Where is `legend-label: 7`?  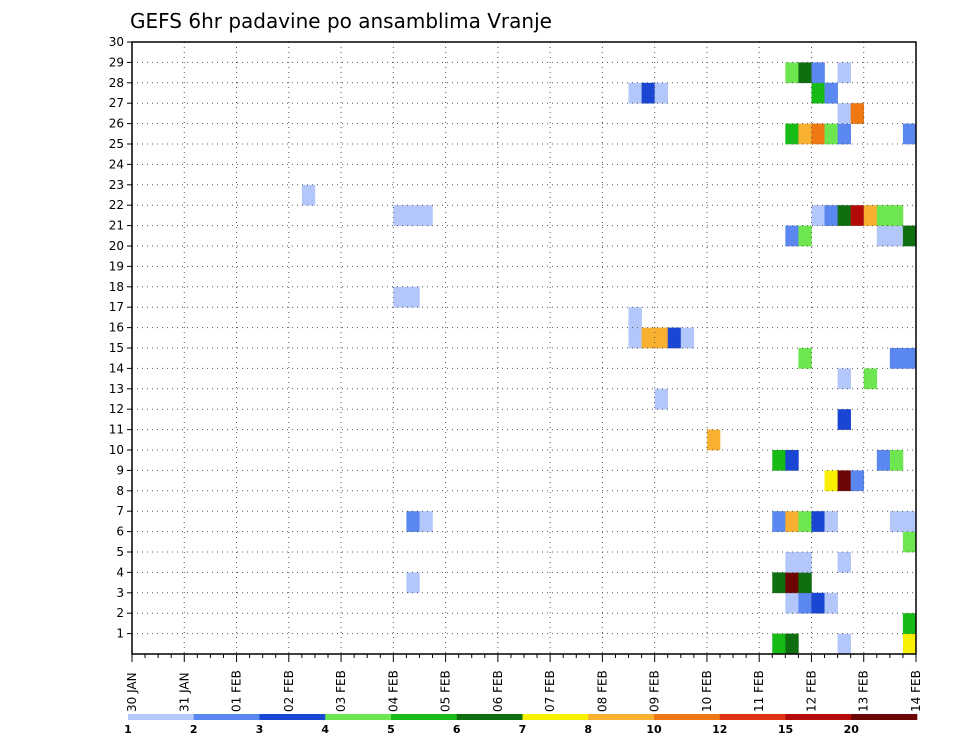 legend-label: 7 is located at coordinates (523, 729).